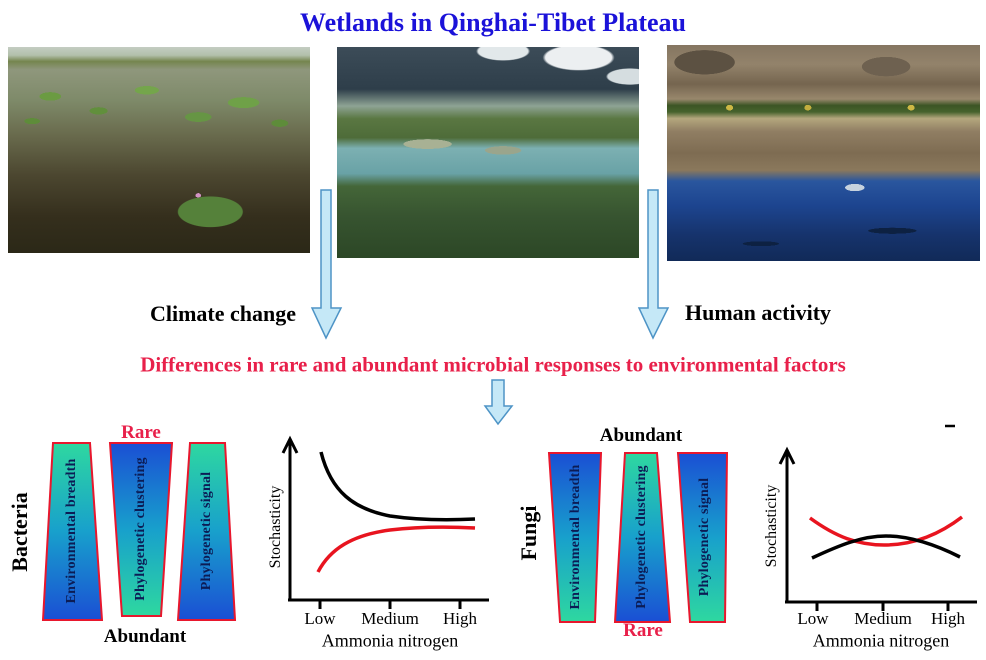 The height and width of the screenshot is (660, 986). I want to click on bacteria-y-axis-label: Stochasticity, so click(275, 527).